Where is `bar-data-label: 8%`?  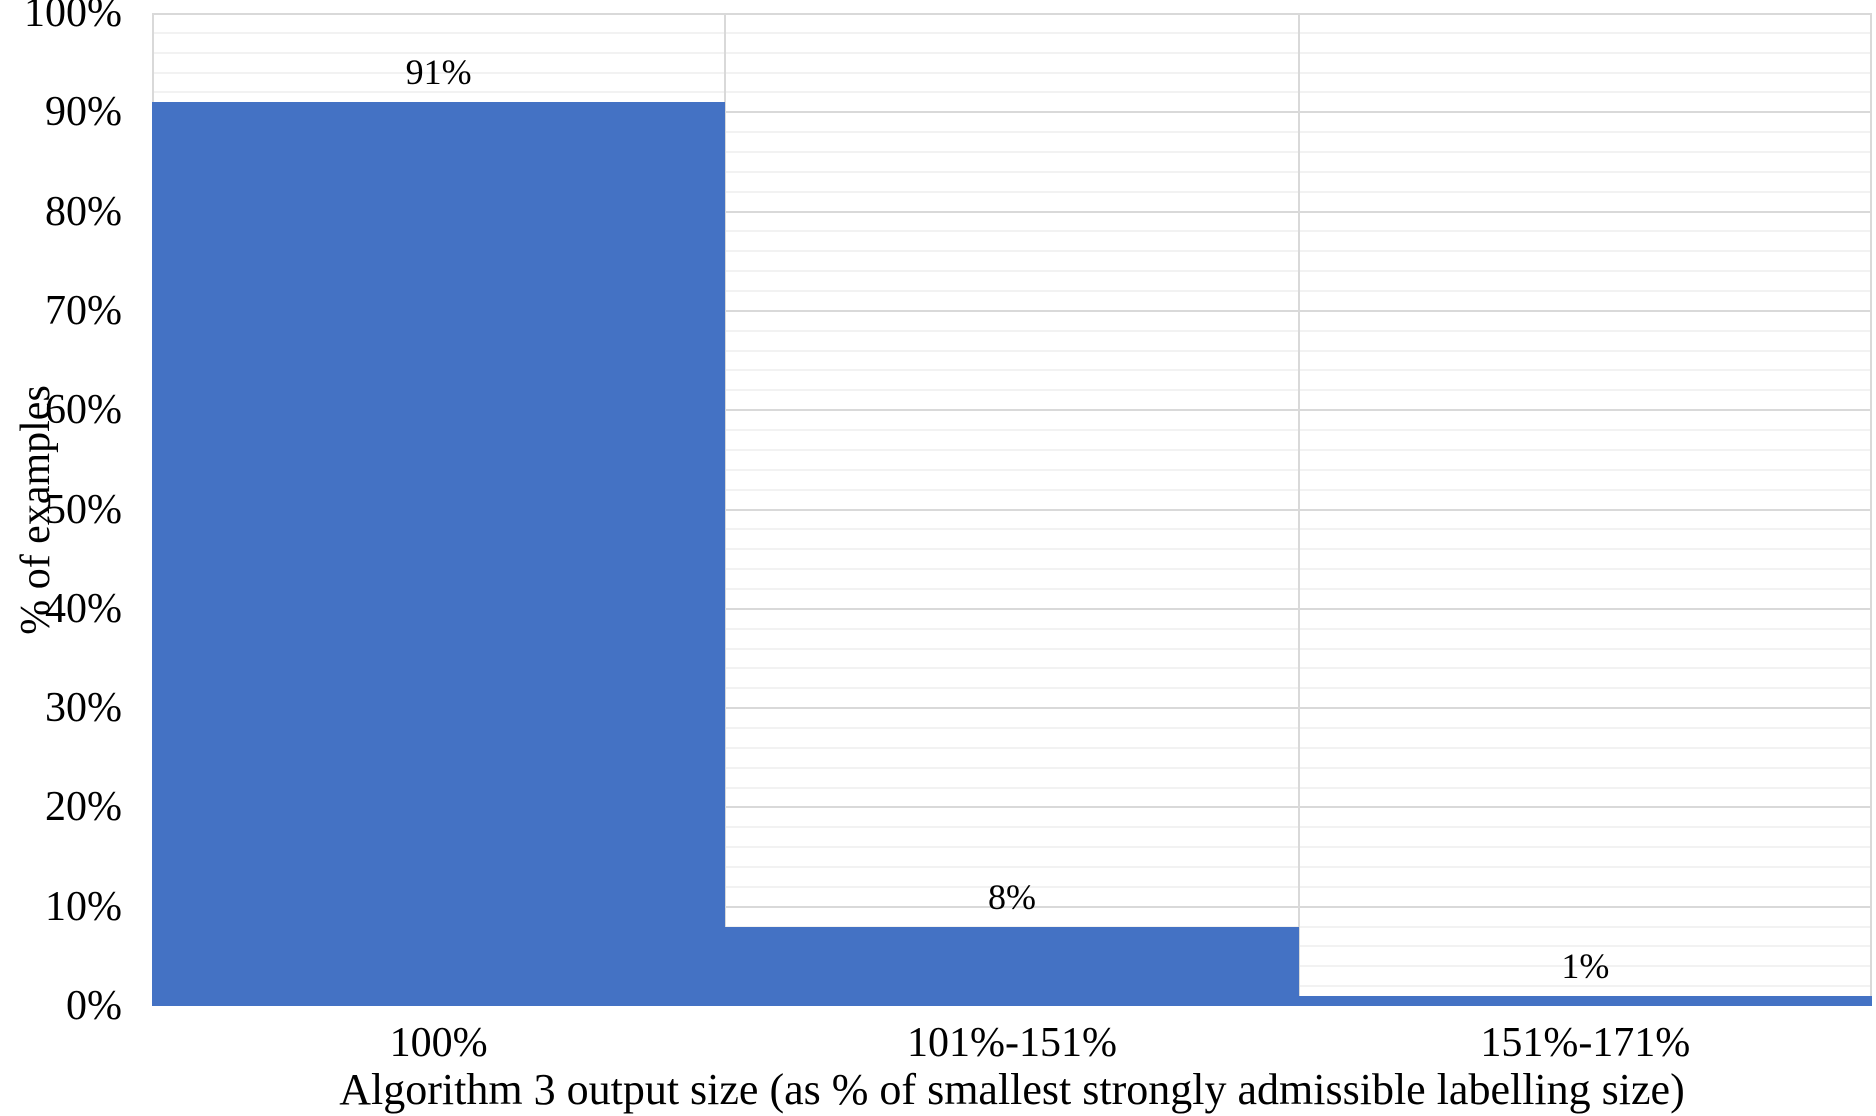 bar-data-label: 8% is located at coordinates (1011, 896).